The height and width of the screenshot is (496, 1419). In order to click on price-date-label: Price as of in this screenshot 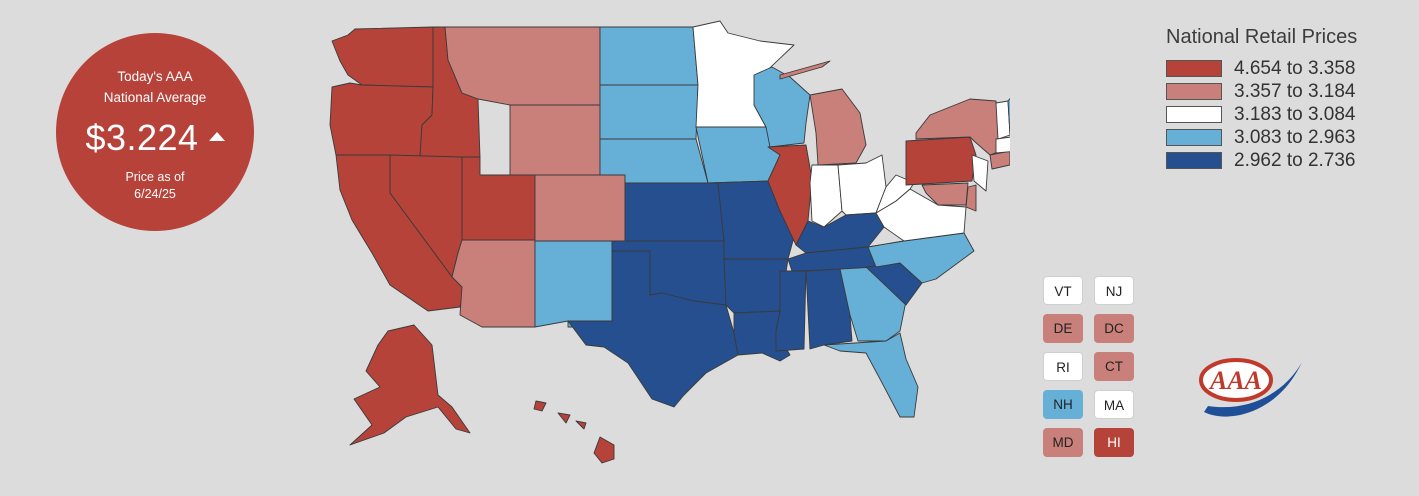, I will do `click(155, 177)`.